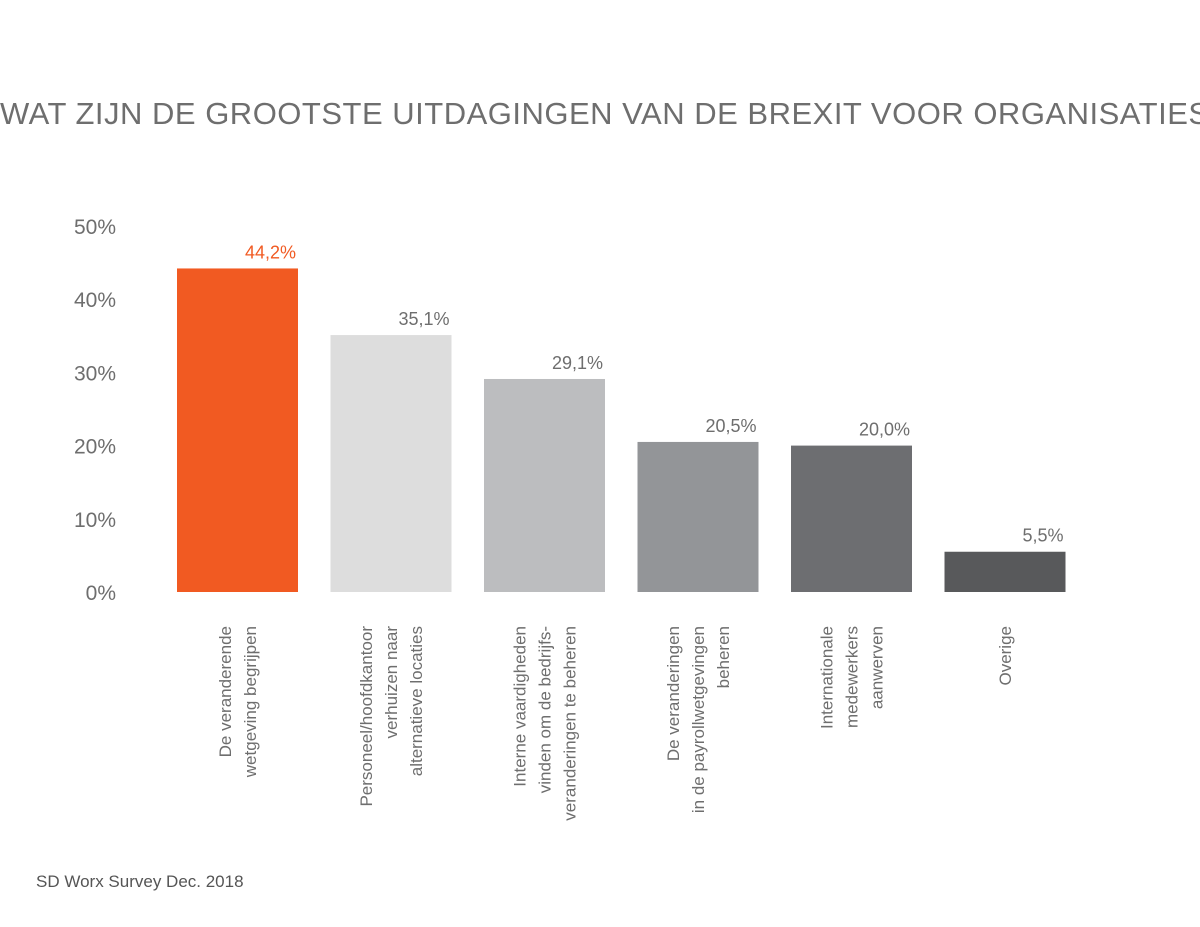 The width and height of the screenshot is (1200, 927). I want to click on y-tick-label: 30%, so click(95, 373).